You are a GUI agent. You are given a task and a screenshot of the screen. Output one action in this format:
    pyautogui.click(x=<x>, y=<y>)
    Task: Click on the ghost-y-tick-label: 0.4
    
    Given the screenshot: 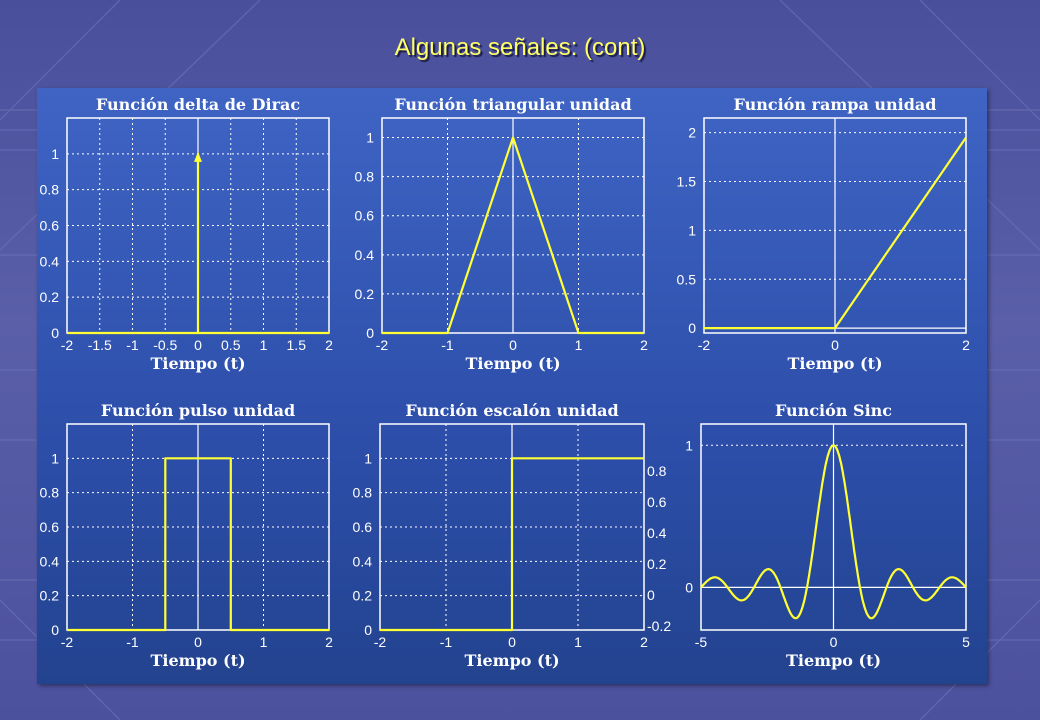 What is the action you would take?
    pyautogui.click(x=657, y=533)
    